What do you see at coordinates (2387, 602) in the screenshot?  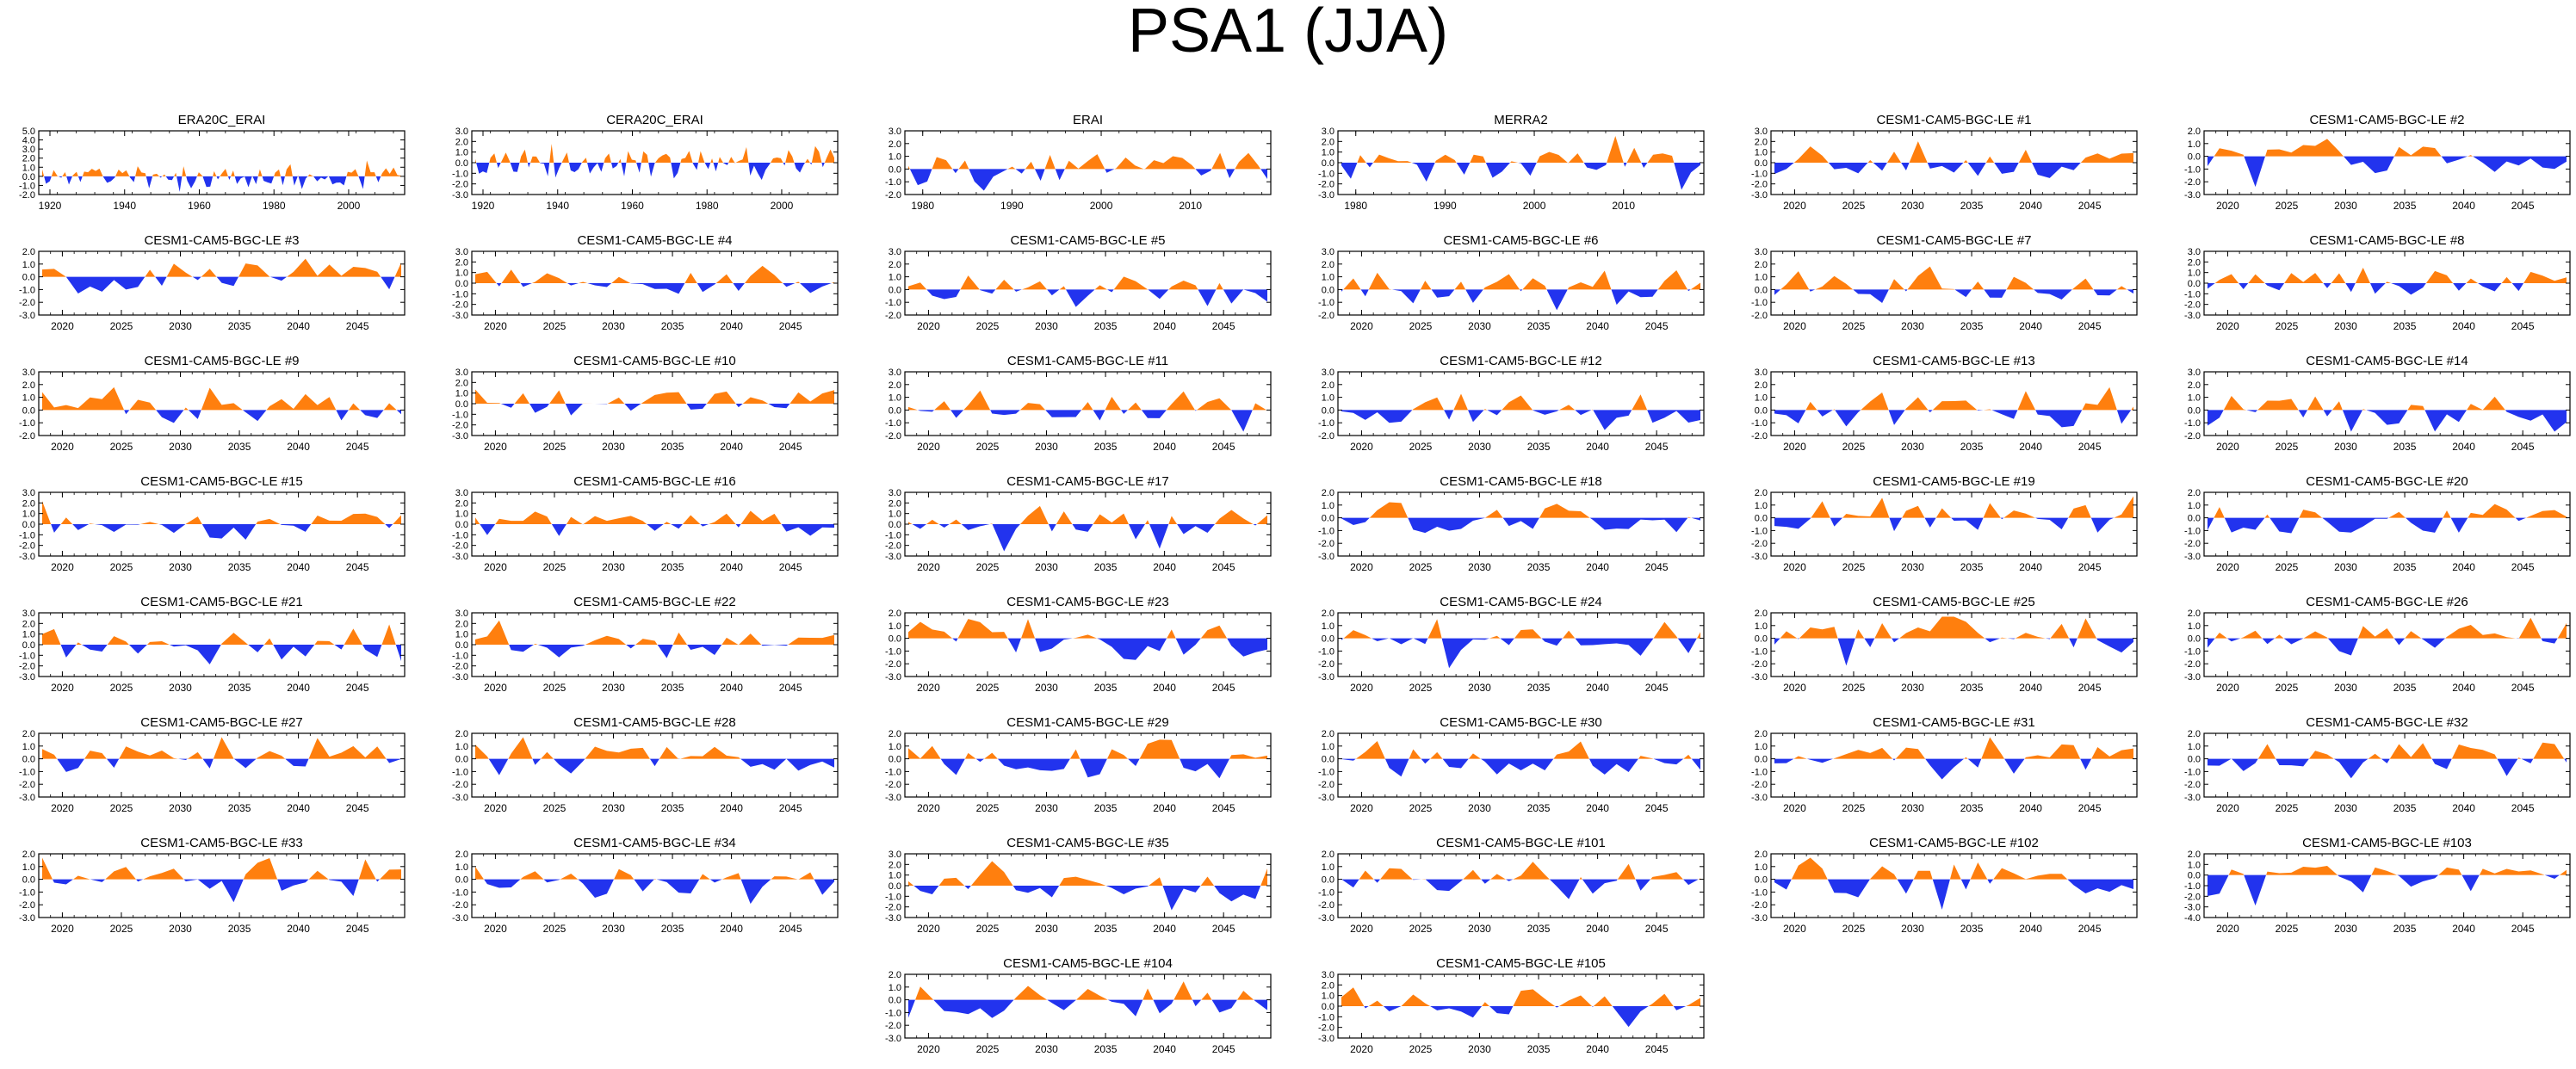 I see `panel-title: CESM1-CAM5-BGC-LE #26` at bounding box center [2387, 602].